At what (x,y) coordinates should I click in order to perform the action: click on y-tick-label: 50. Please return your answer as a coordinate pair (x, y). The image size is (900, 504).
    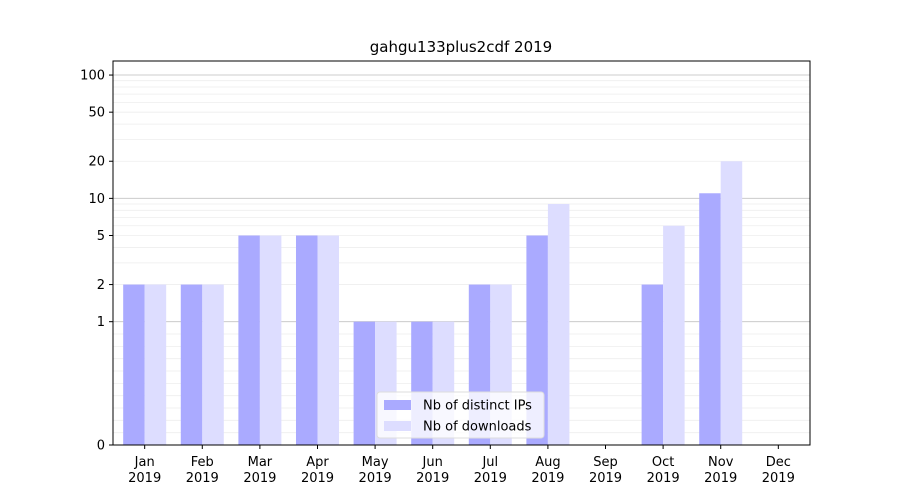
    Looking at the image, I should click on (96, 113).